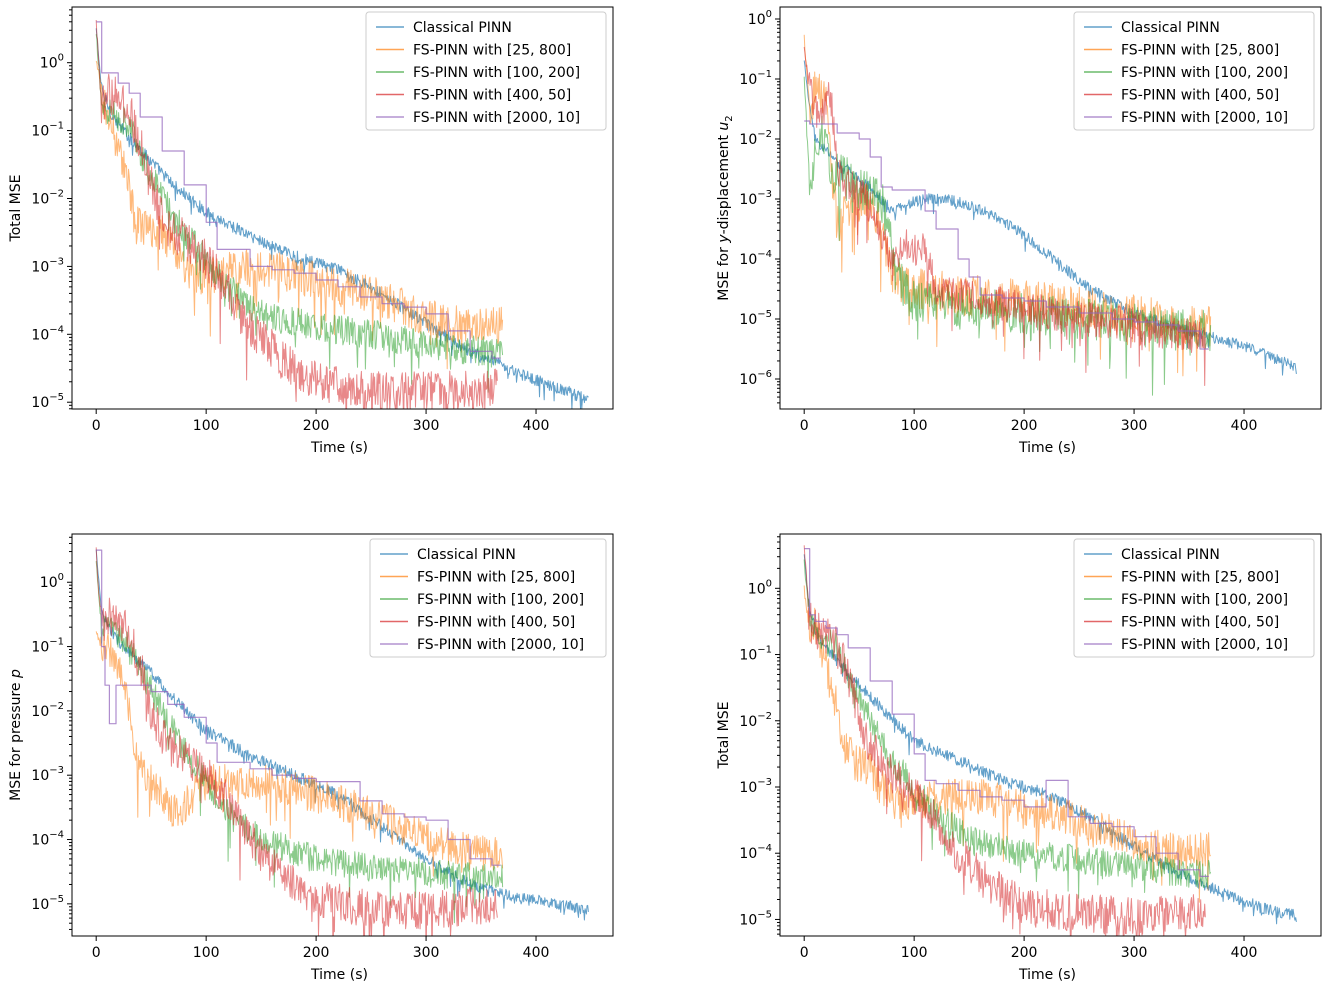 This screenshot has width=1325, height=985. Describe the element at coordinates (56, 770) in the screenshot. I see `y-tick-exponent: −3` at that location.